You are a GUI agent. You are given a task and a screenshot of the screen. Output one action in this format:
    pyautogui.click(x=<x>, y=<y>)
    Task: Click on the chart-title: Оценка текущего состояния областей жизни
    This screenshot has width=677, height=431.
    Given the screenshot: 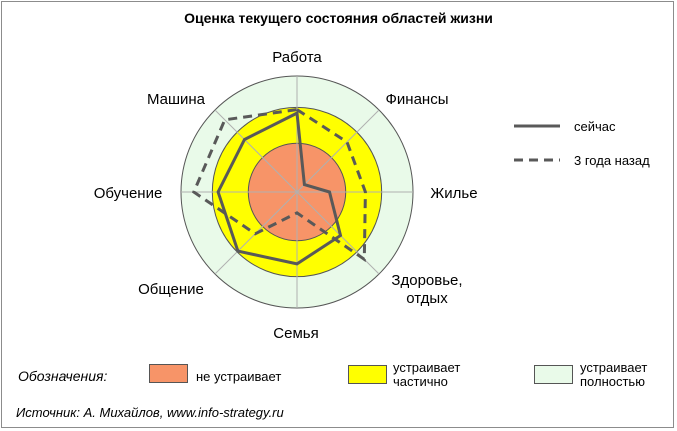 What is the action you would take?
    pyautogui.click(x=338, y=18)
    